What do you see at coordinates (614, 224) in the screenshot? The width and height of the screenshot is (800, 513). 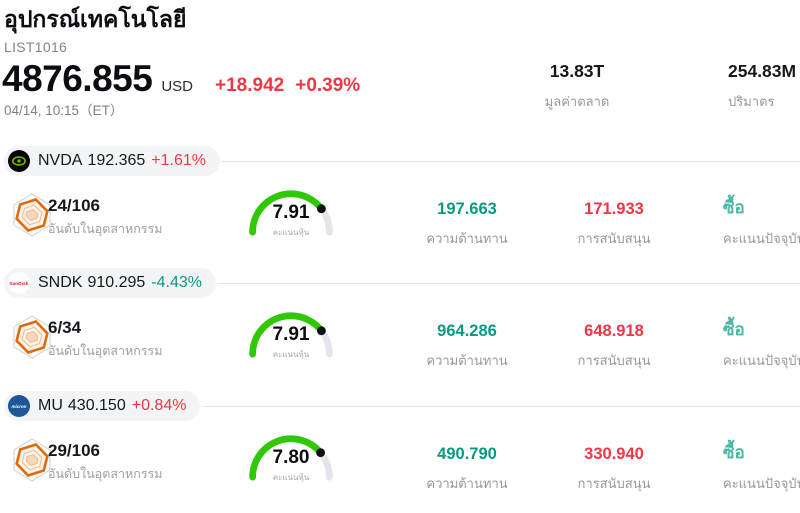 I see `support-column: 171.933 การสนับสนุน` at bounding box center [614, 224].